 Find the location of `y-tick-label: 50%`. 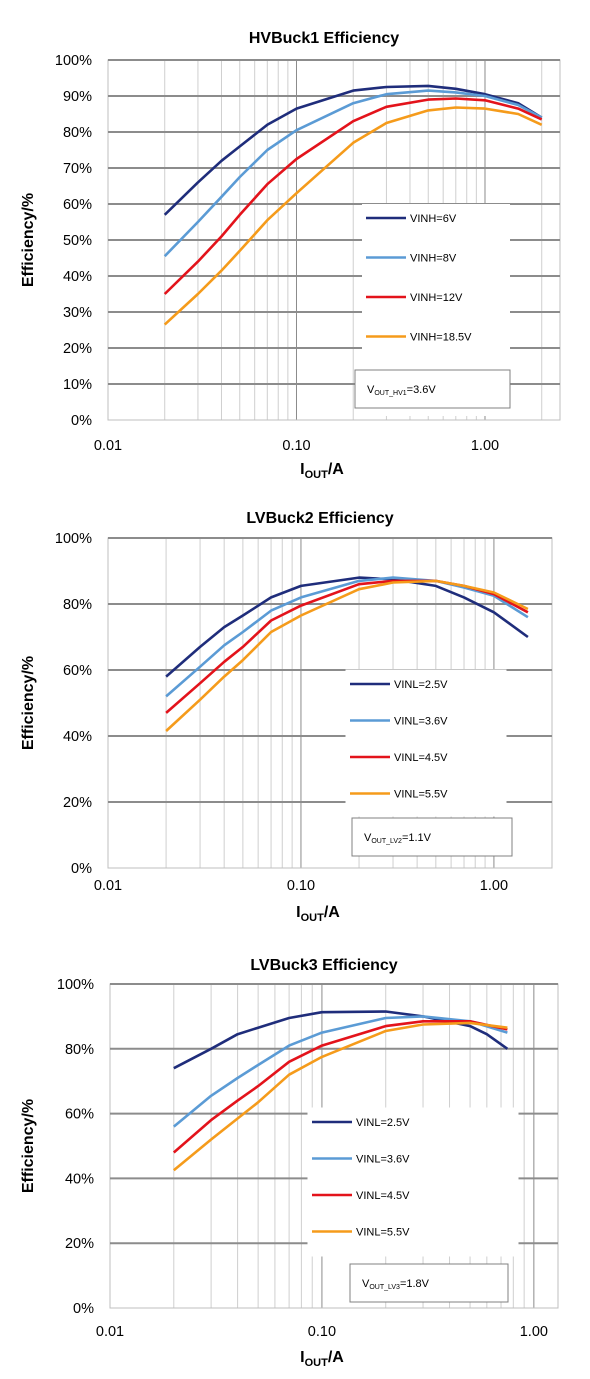

y-tick-label: 50% is located at coordinates (77, 241).